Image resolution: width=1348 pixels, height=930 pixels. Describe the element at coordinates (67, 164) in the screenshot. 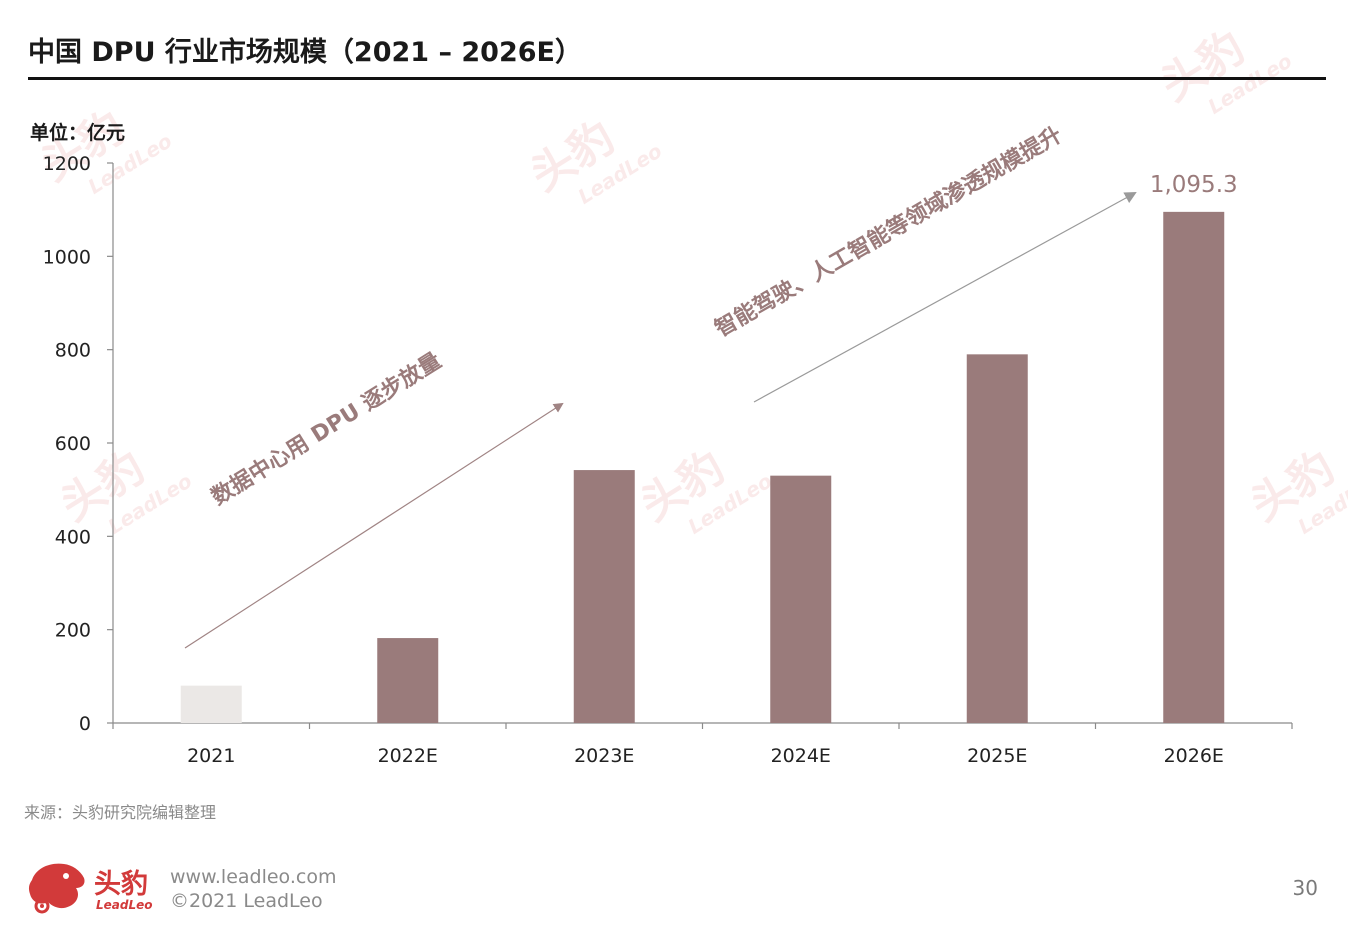

I see `y-tick-label: 1200` at that location.